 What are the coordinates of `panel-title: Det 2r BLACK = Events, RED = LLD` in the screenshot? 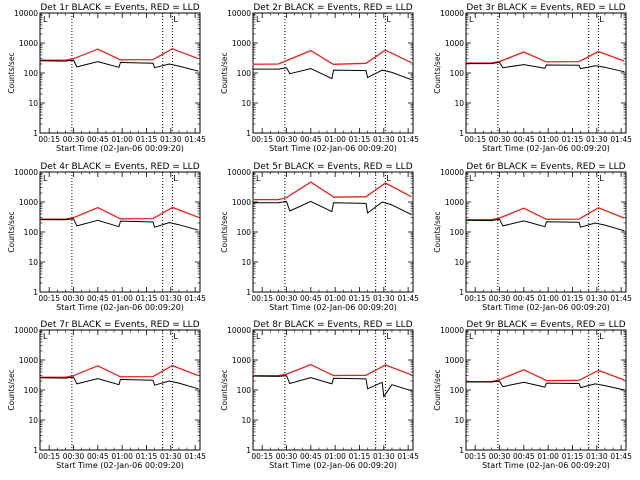 It's located at (332, 8).